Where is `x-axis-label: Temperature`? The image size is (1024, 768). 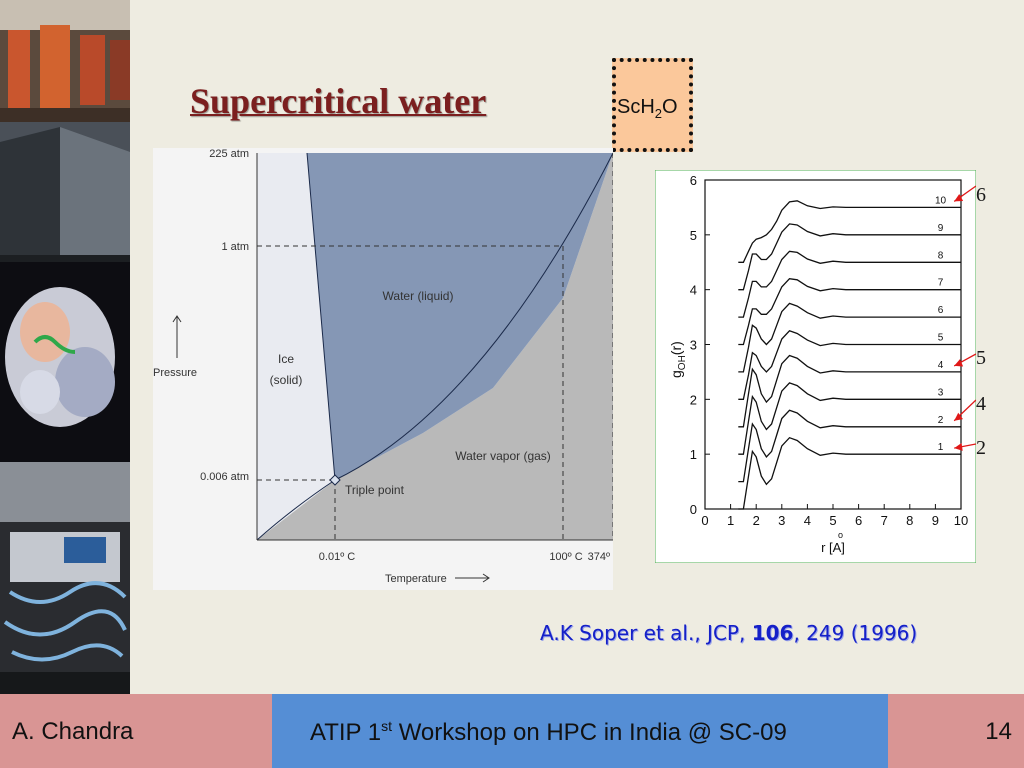 x-axis-label: Temperature is located at coordinates (416, 579).